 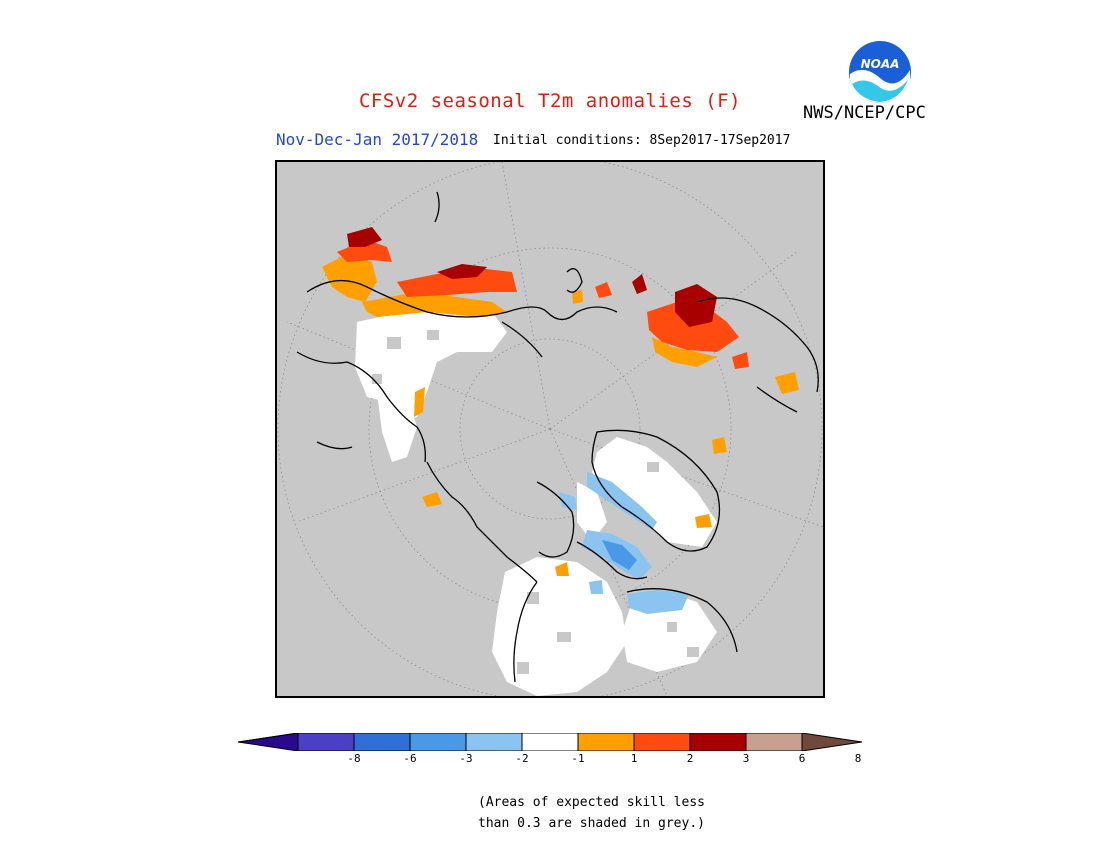 I want to click on grey-speckle, so click(x=535, y=502).